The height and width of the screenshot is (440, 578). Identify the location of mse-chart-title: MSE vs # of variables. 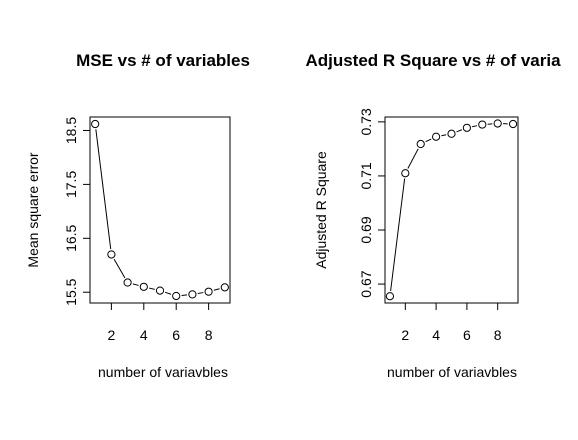
(163, 60).